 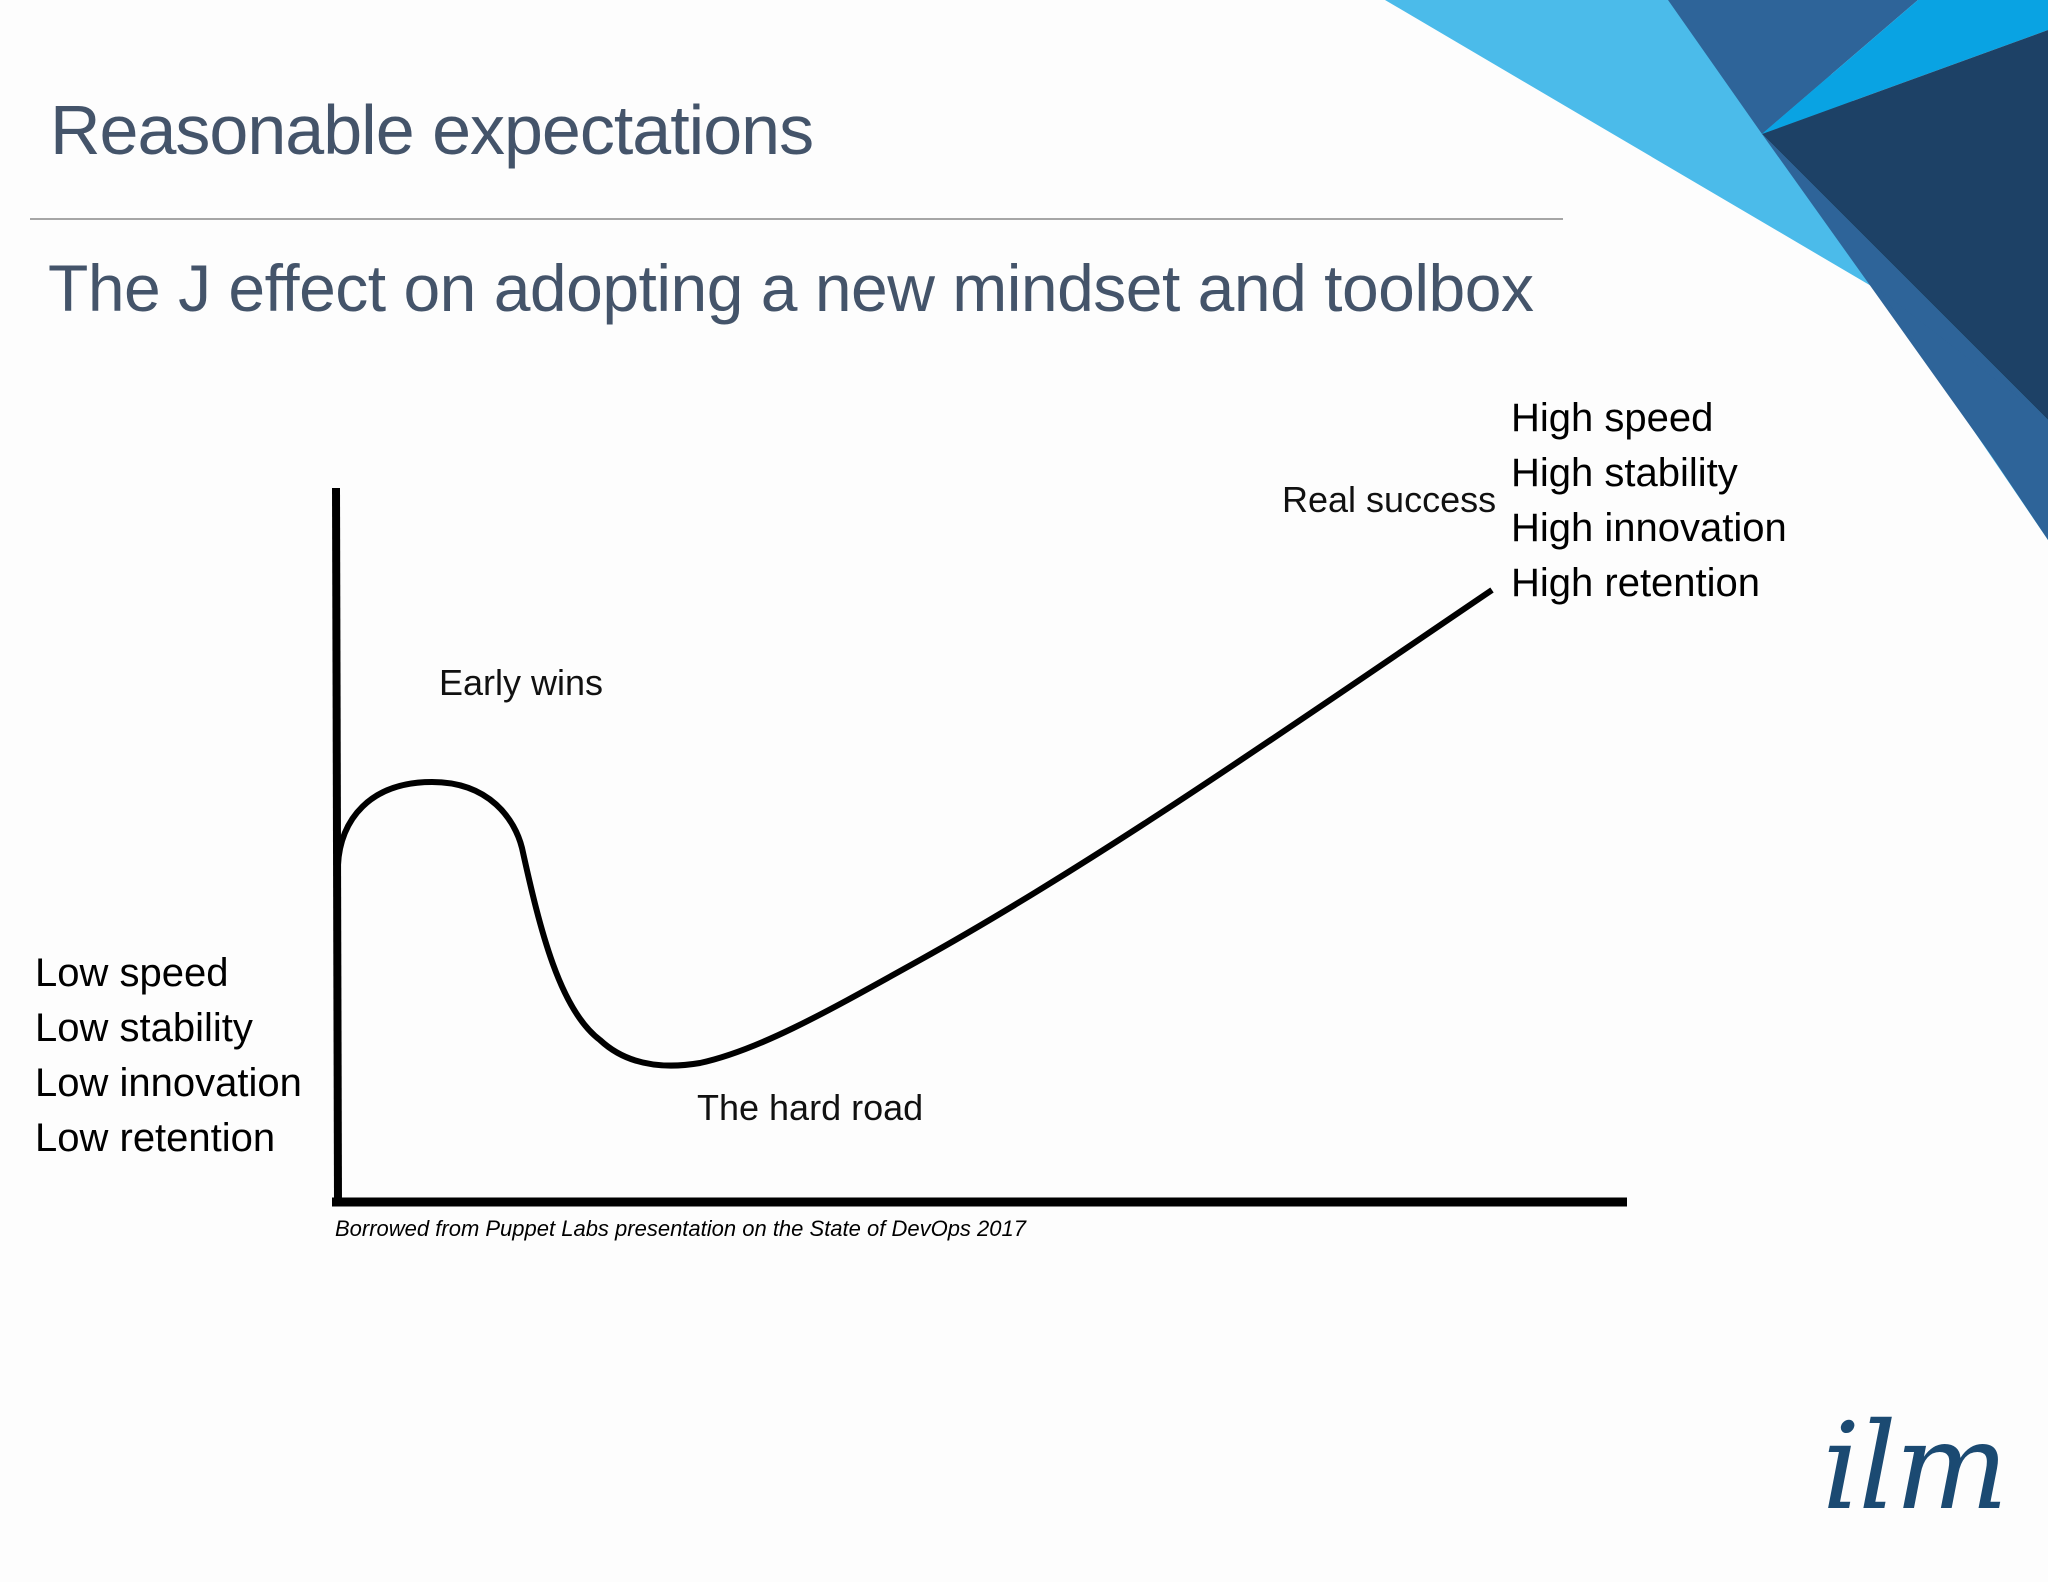 I want to click on y-axis, so click(x=337, y=846).